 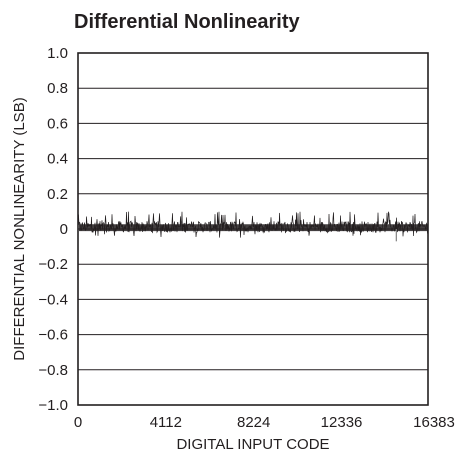 What do you see at coordinates (53, 370) in the screenshot?
I see `y-tick-label: −0.8` at bounding box center [53, 370].